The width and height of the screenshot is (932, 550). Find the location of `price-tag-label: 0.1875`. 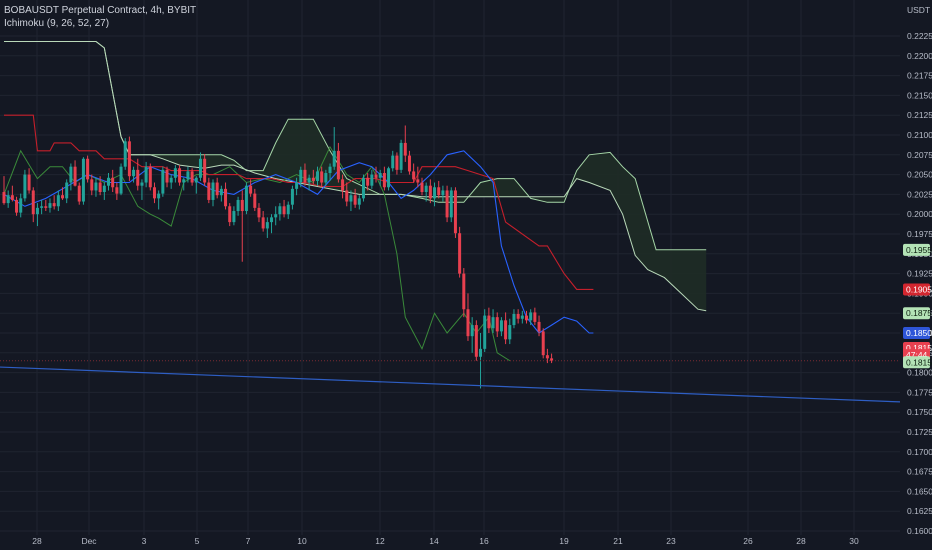

price-tag-label: 0.1875 is located at coordinates (919, 313).